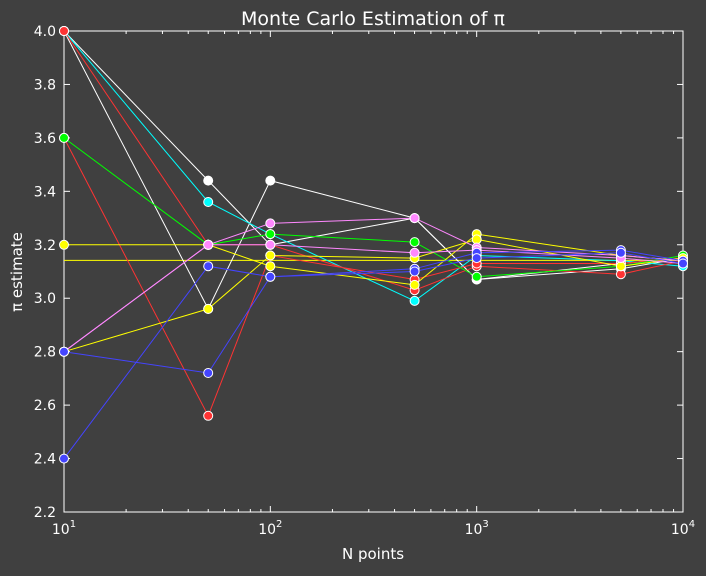 The height and width of the screenshot is (576, 706). I want to click on x-tick-label: 10³, so click(477, 528).